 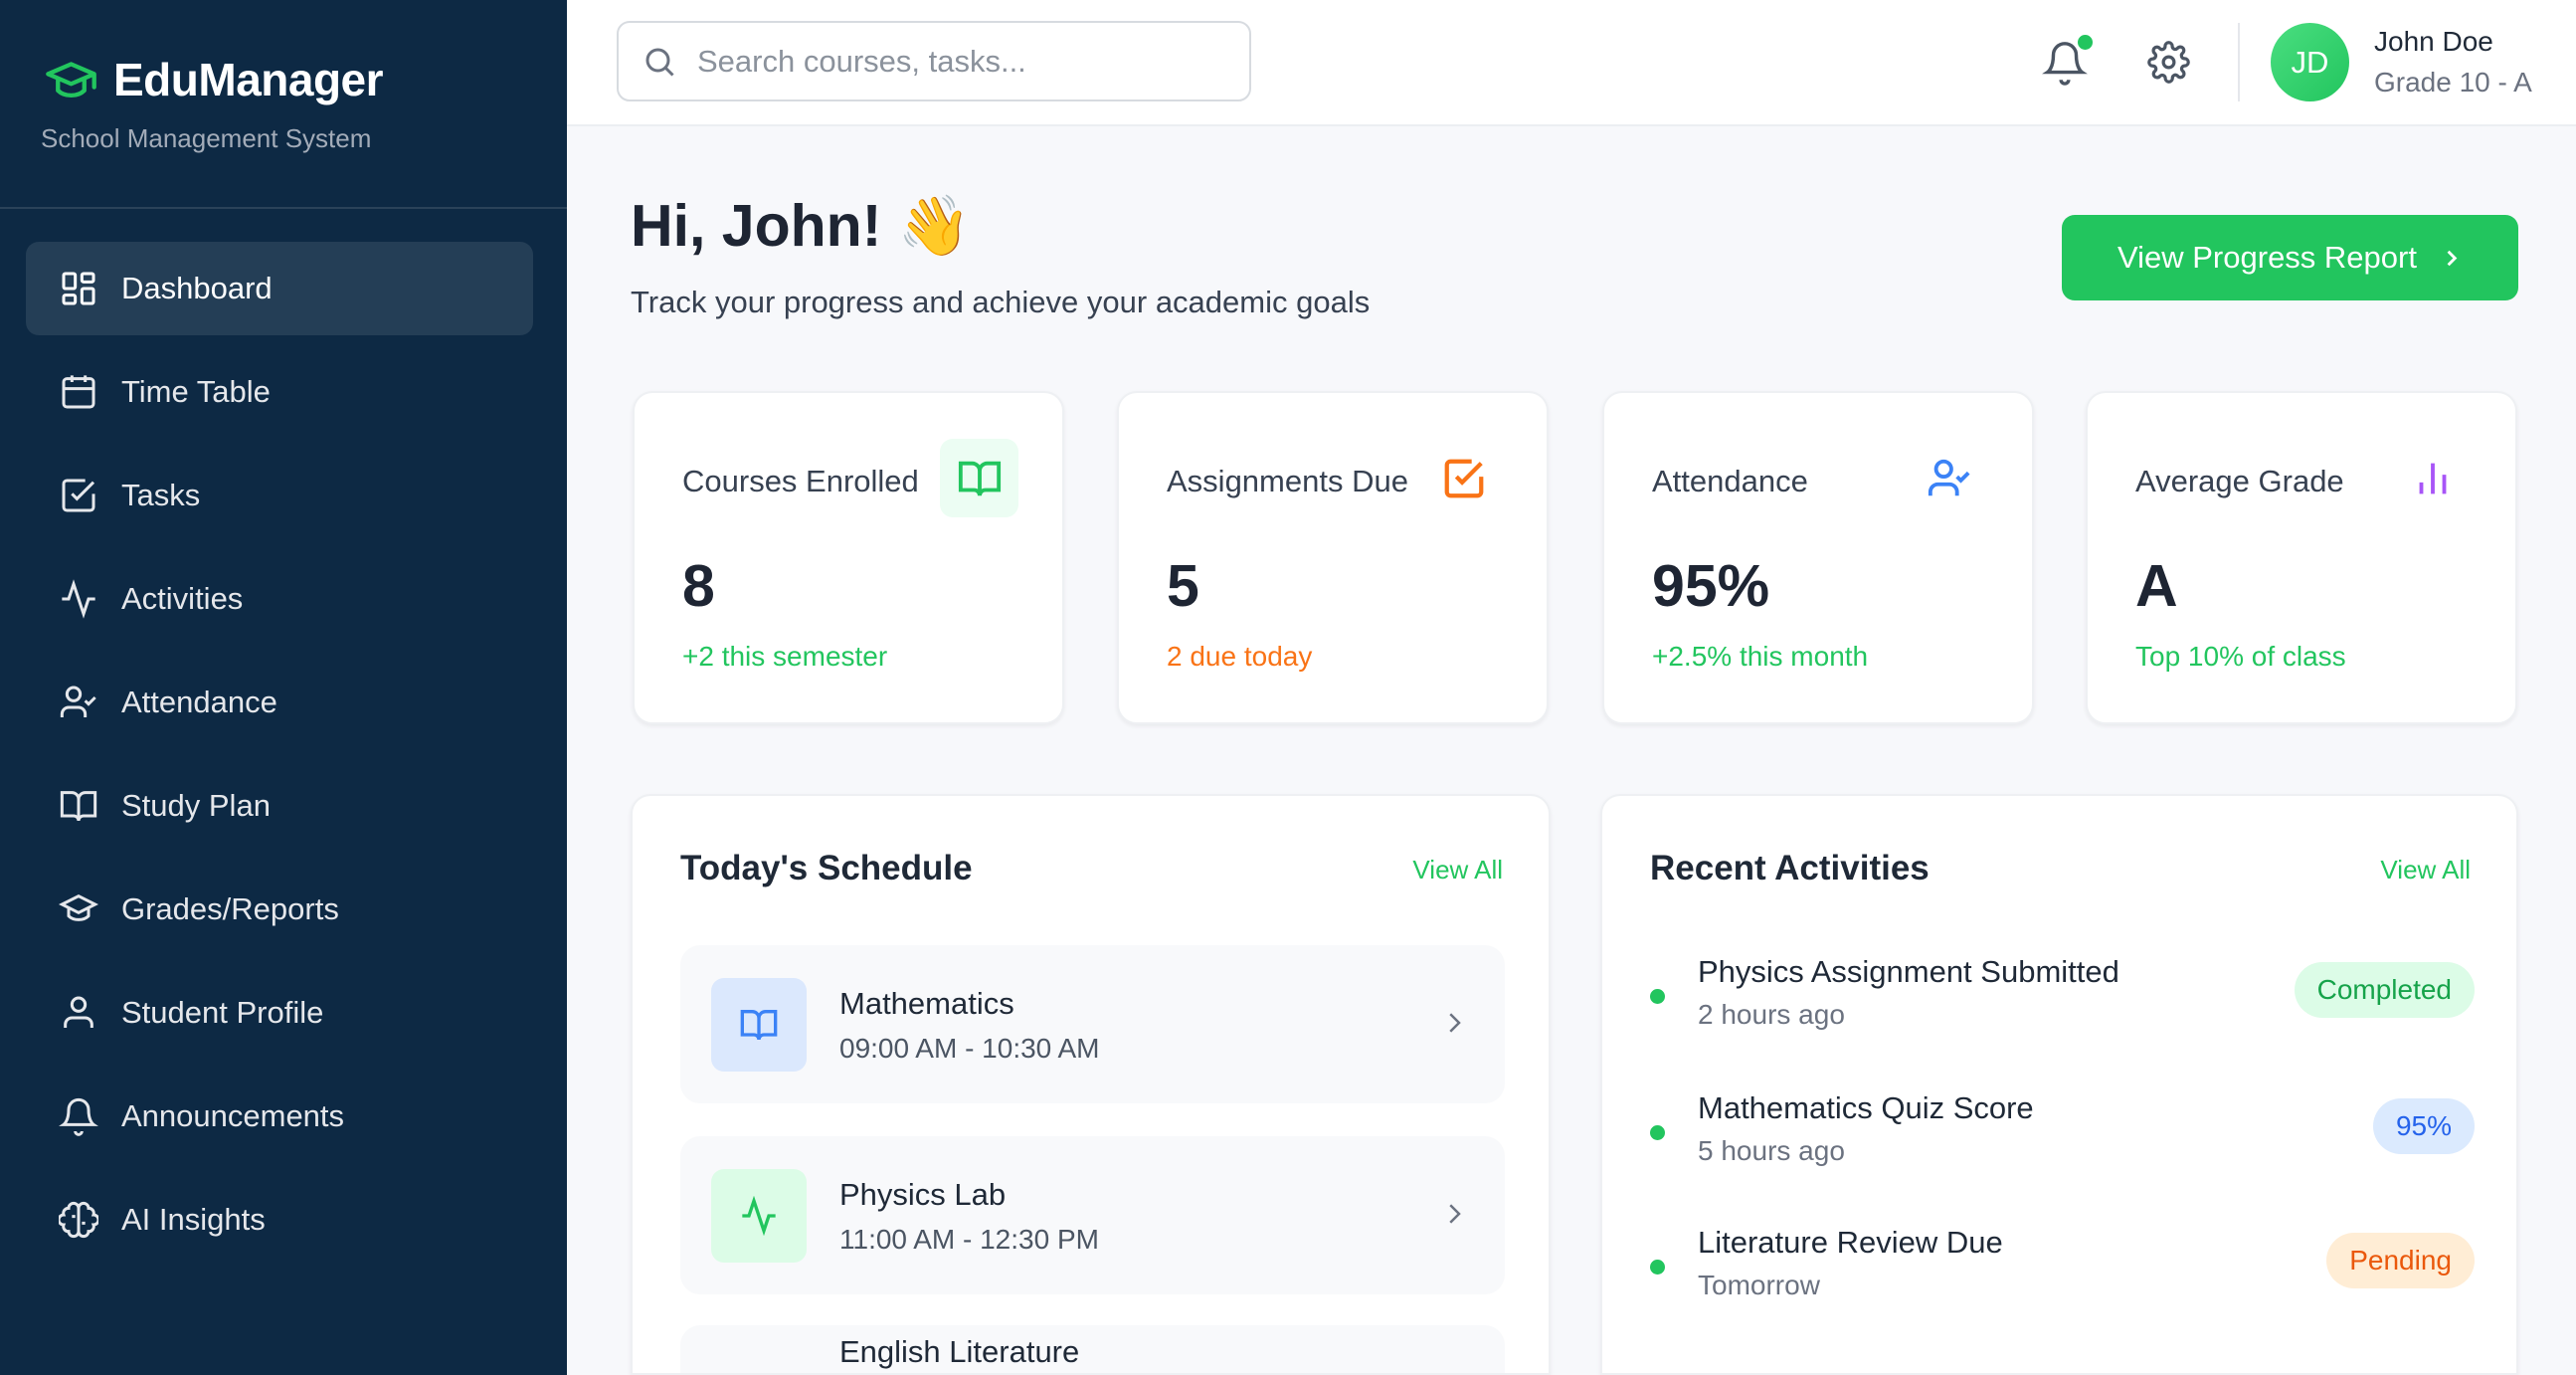 What do you see at coordinates (1866, 1107) in the screenshot?
I see `activity-title: Mathematics Quiz Score` at bounding box center [1866, 1107].